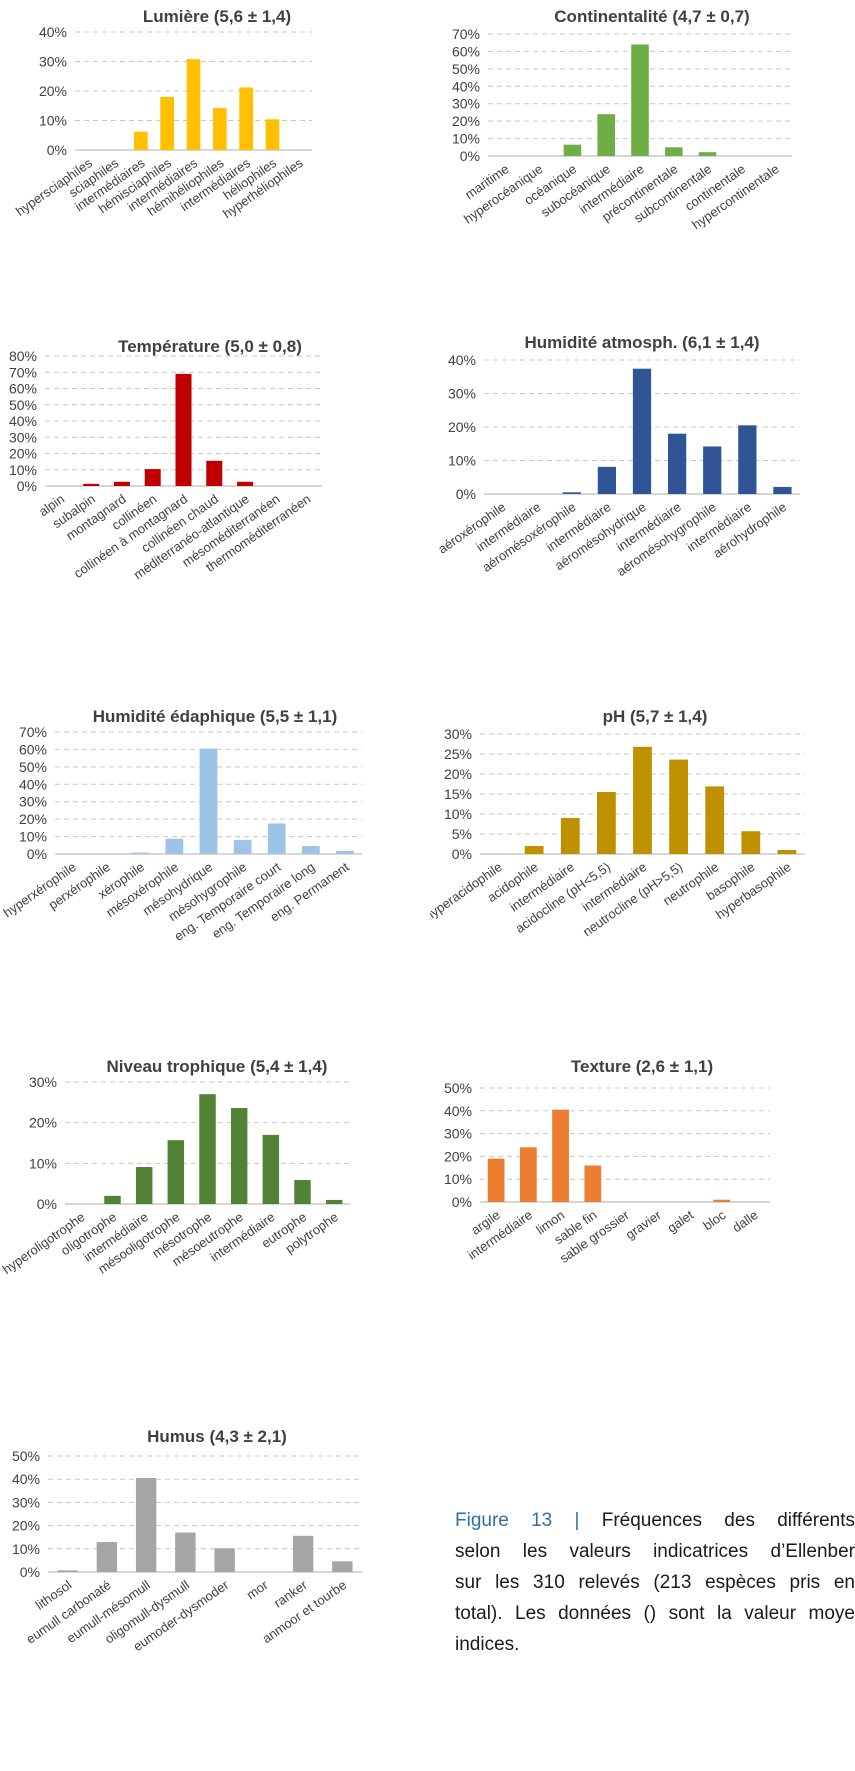 This screenshot has width=855, height=1771. I want to click on x-tick-label: galet, so click(680, 1221).